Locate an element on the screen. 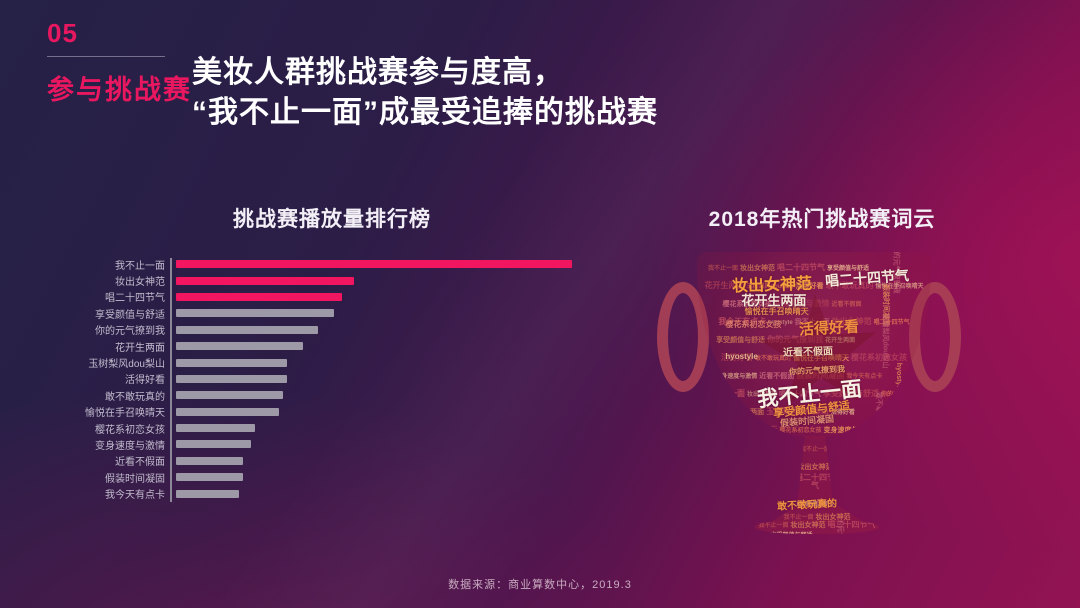 The height and width of the screenshot is (608, 1080). bar-row: 愉悦在手召唤晴天 is located at coordinates (322, 412).